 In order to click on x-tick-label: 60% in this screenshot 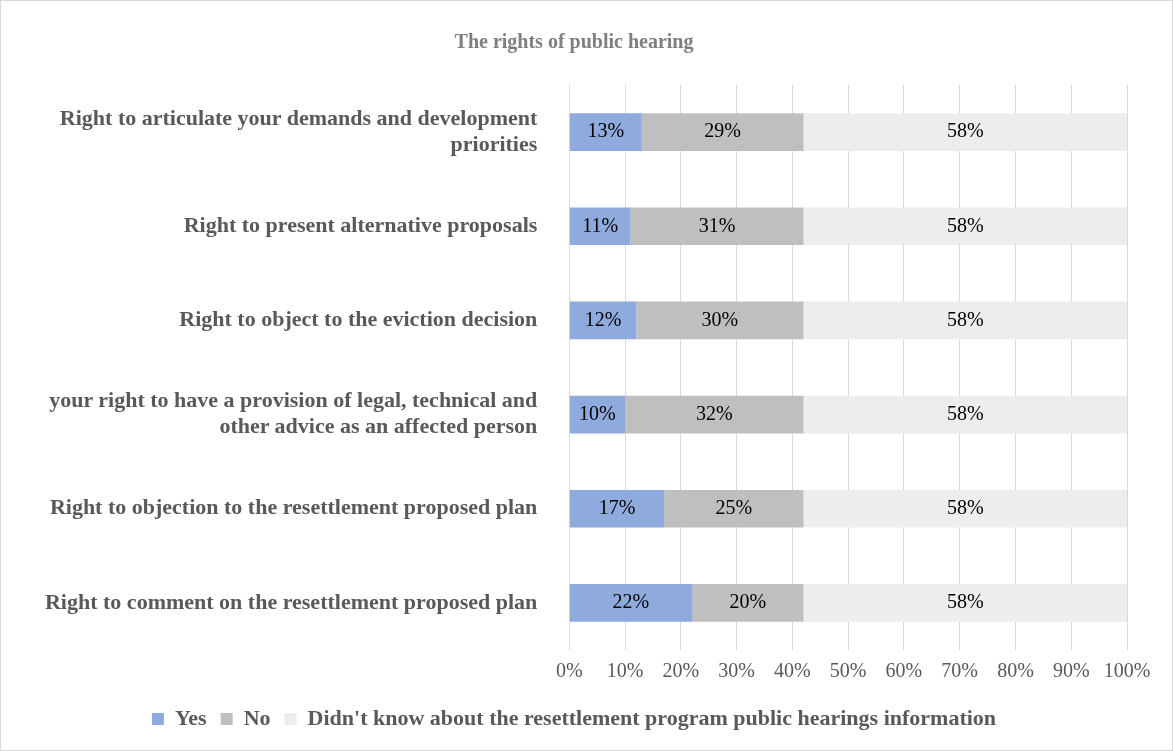, I will do `click(904, 670)`.